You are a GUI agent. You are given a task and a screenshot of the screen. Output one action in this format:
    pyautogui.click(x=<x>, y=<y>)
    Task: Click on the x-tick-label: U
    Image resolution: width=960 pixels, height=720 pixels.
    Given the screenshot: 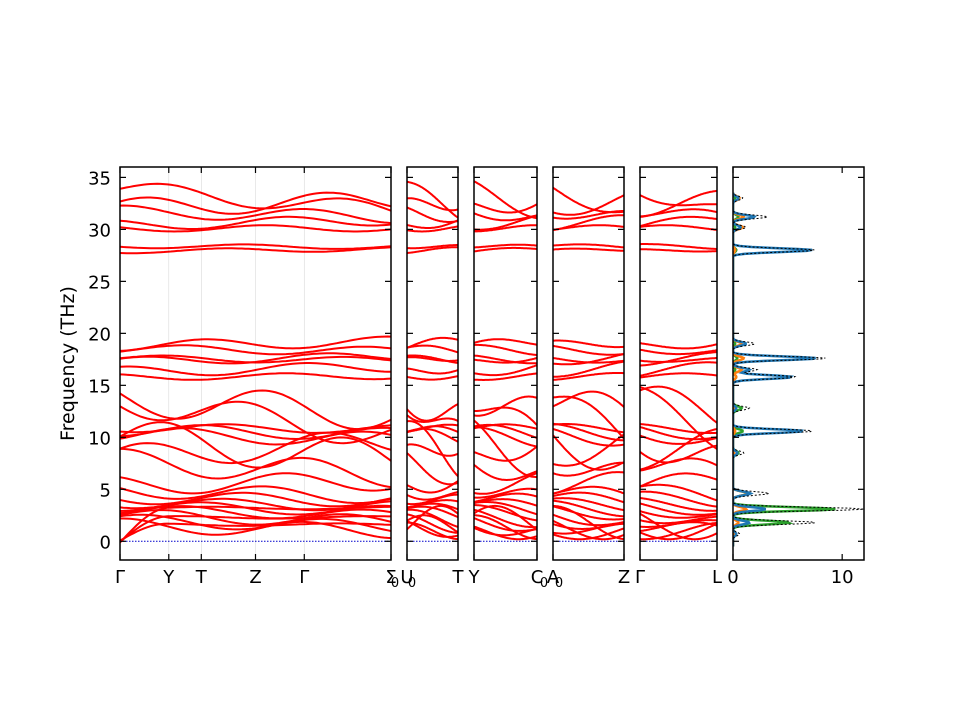 What is the action you would take?
    pyautogui.click(x=406, y=577)
    